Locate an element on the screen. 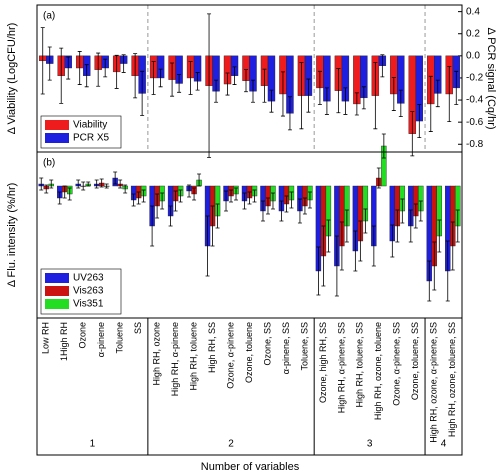 The height and width of the screenshot is (476, 500). x-tick-label: High RH, toluene, SS is located at coordinates (360, 365).